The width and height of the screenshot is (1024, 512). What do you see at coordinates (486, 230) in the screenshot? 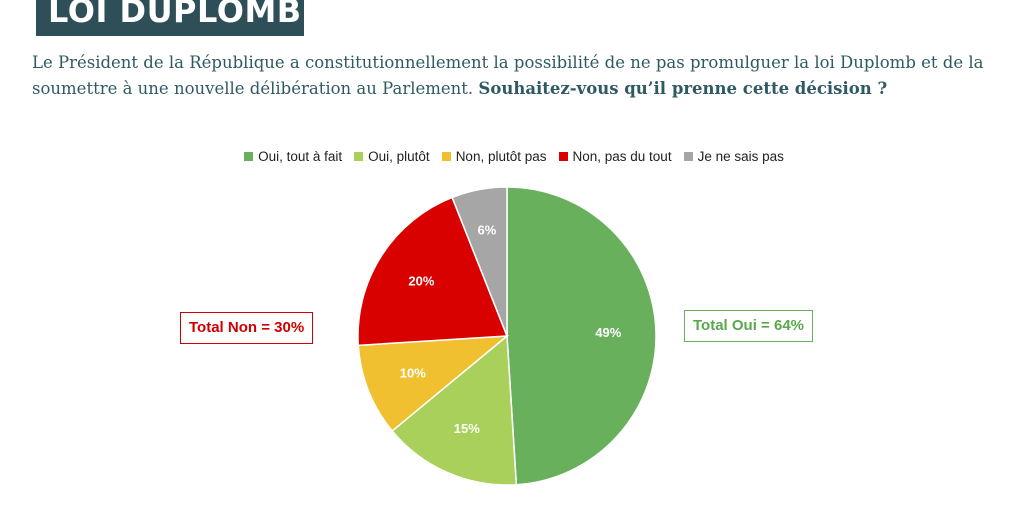
I see `pie-data-label: 6%` at bounding box center [486, 230].